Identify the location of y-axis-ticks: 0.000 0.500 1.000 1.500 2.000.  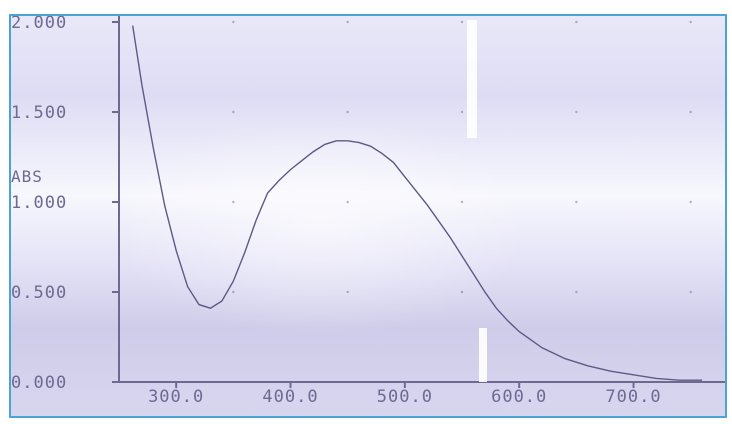
(65, 204).